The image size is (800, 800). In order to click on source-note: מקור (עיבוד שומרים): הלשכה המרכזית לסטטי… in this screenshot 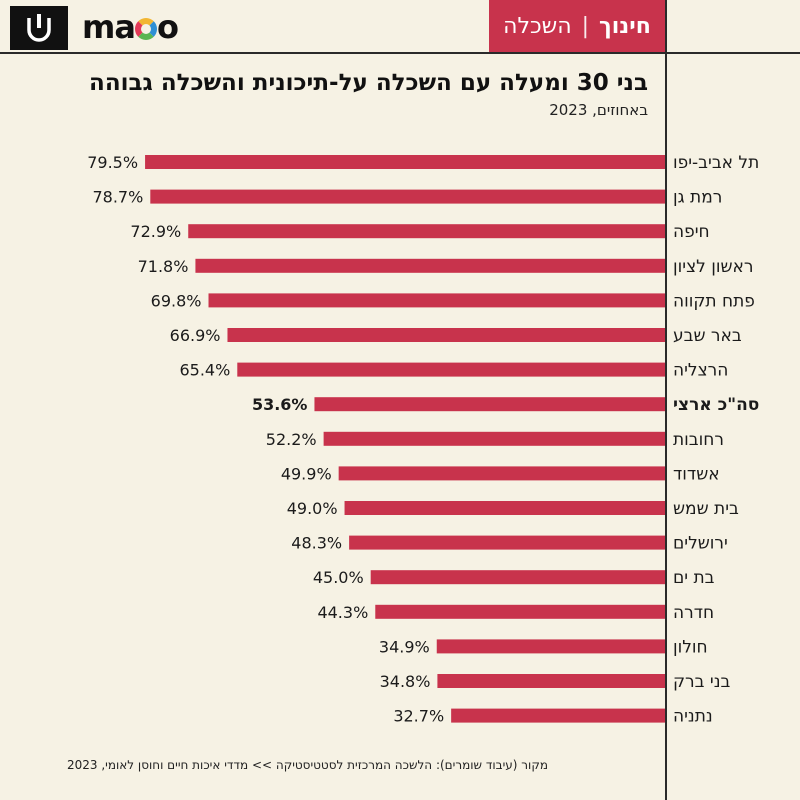, I will do `click(307, 765)`.